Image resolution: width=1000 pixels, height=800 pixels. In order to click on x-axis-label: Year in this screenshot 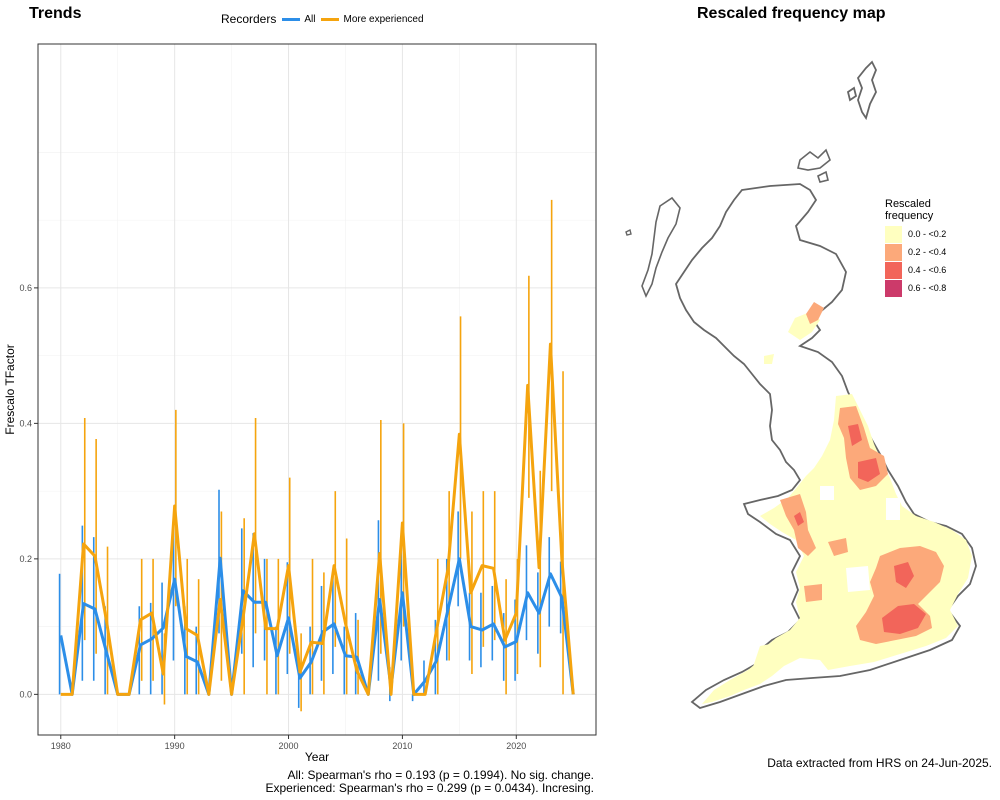, I will do `click(317, 757)`.